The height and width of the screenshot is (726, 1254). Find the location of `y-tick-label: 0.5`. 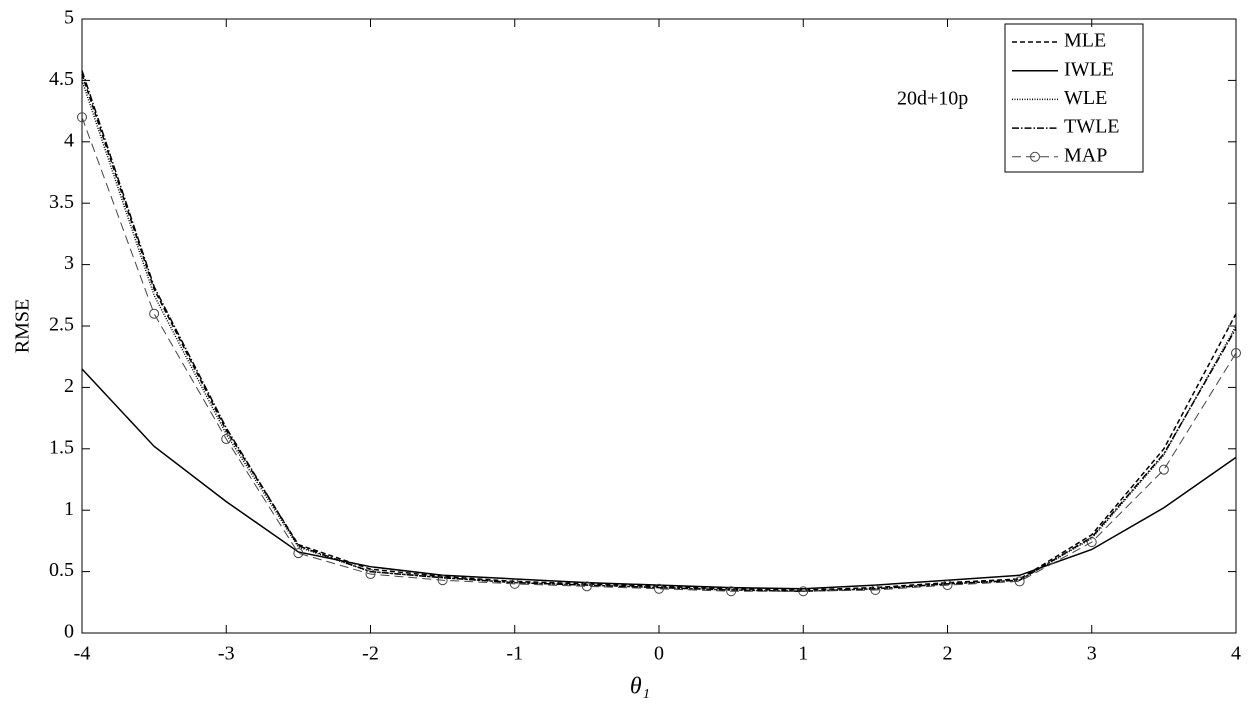

y-tick-label: 0.5 is located at coordinates (61, 570).